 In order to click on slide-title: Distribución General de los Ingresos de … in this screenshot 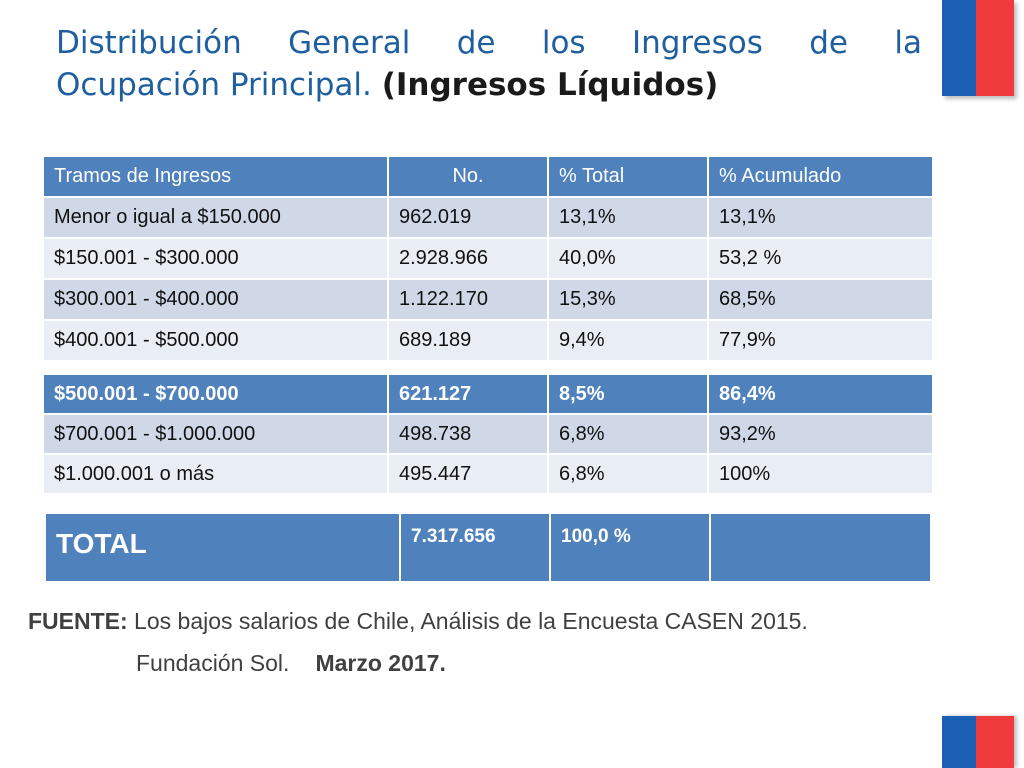, I will do `click(489, 64)`.